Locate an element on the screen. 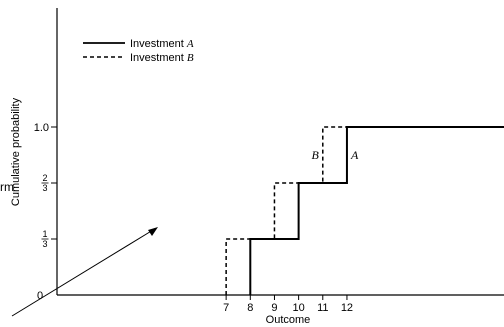 The height and width of the screenshot is (327, 504). y-axis-label: Cumulative probability is located at coordinates (16, 151).